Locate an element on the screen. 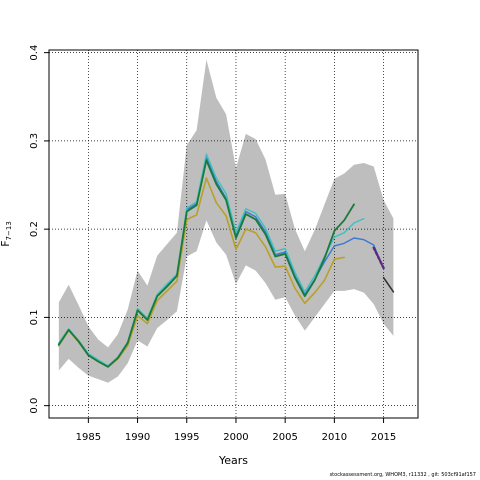 The width and height of the screenshot is (480, 480). y-tick-label: 0.0 is located at coordinates (34, 406).